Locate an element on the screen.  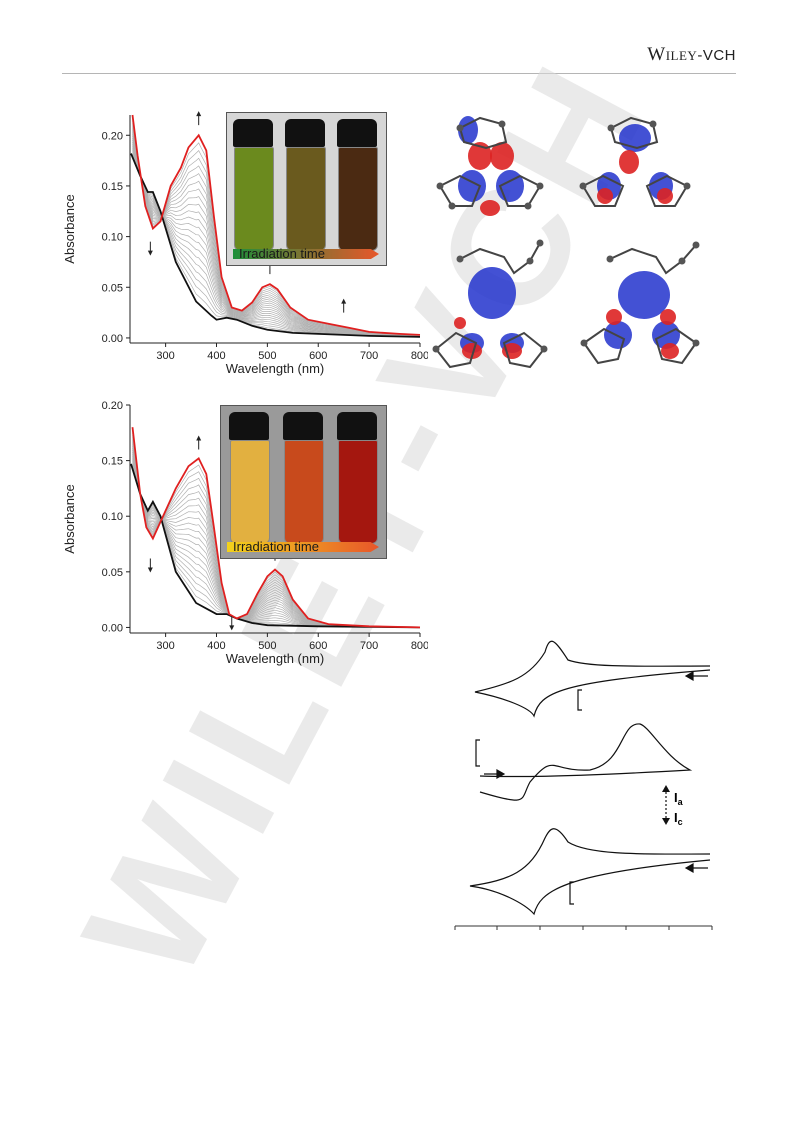
cathodic-current-label: Ic is located at coordinates (678, 818).